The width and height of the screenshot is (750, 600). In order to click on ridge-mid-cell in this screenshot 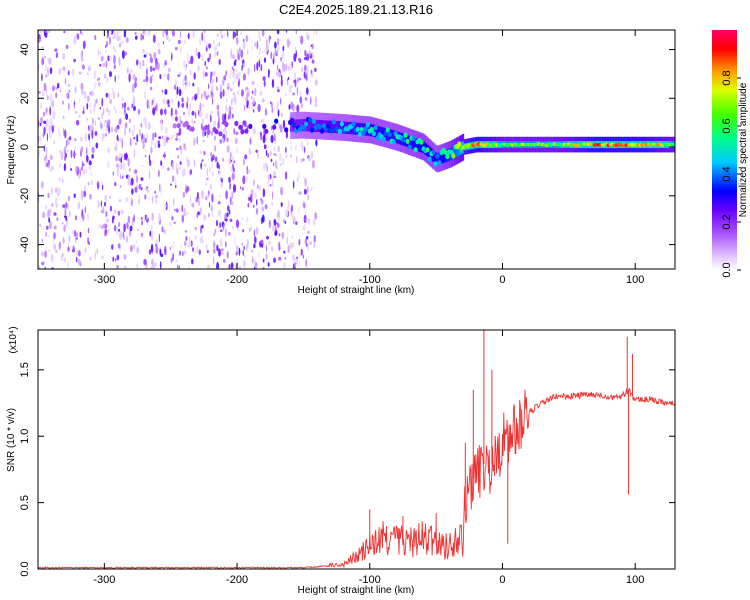, I will do `click(332, 126)`.